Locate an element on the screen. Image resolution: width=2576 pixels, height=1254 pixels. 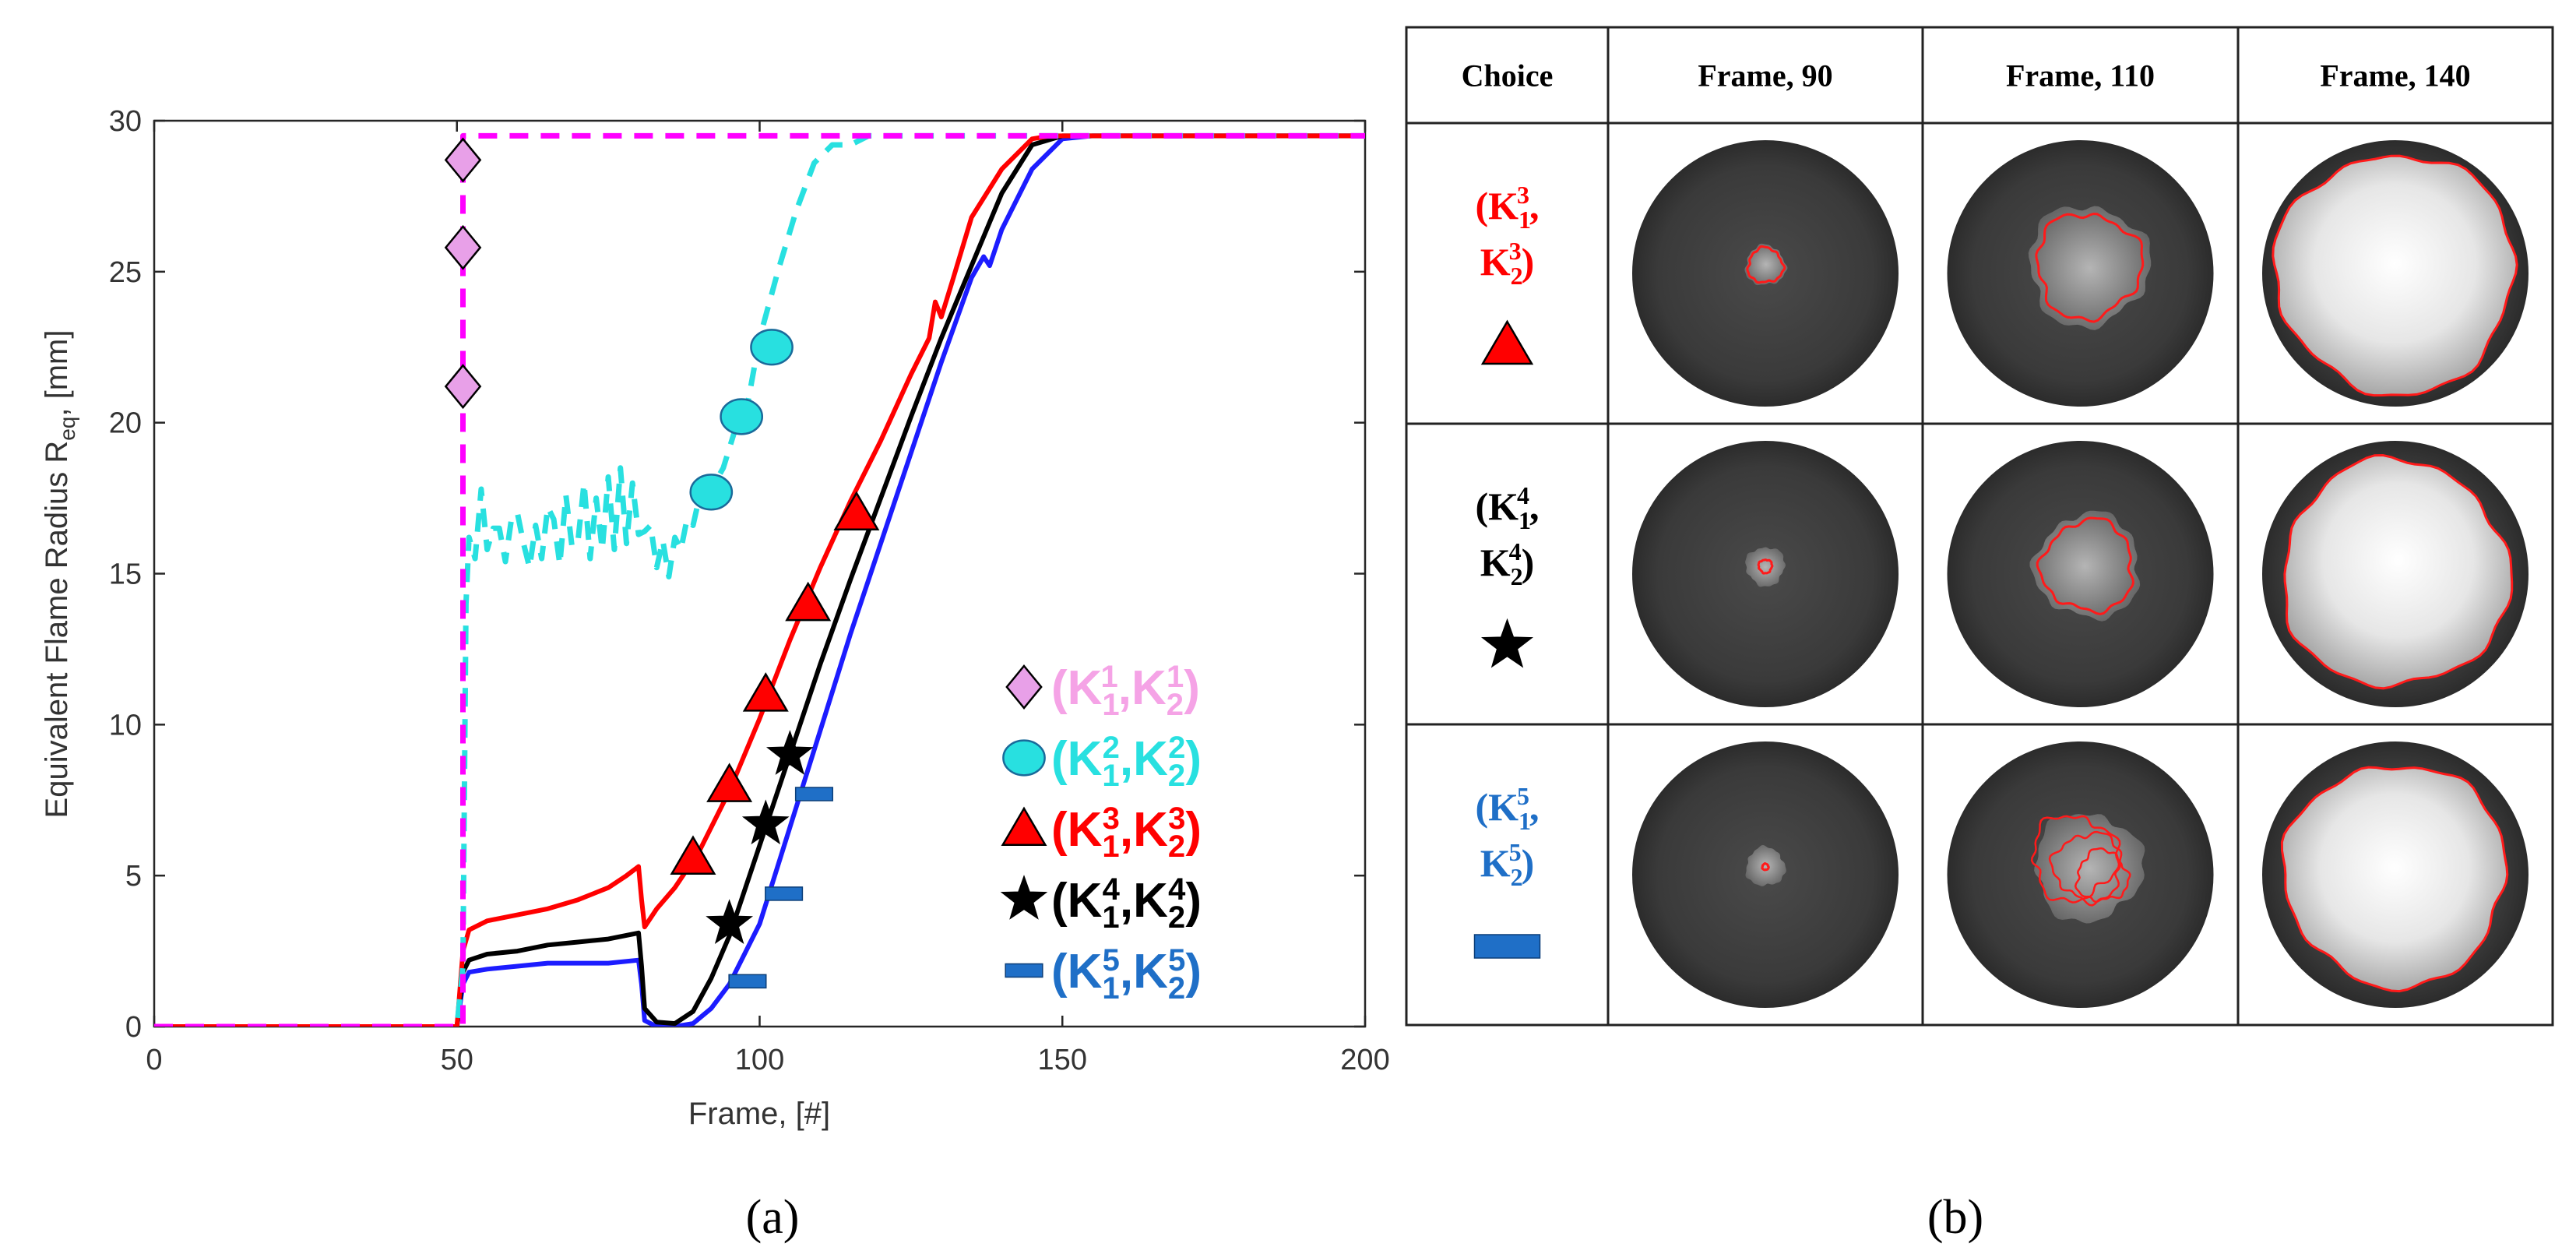
choice-label: (K15, is located at coordinates (1507, 808).